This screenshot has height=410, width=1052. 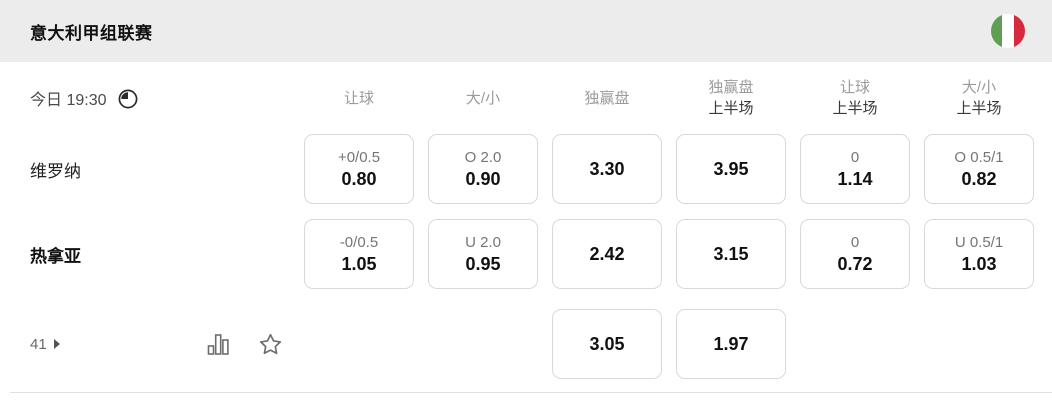 I want to click on odds-moneyline-first-half-home: 3.95, so click(x=731, y=169).